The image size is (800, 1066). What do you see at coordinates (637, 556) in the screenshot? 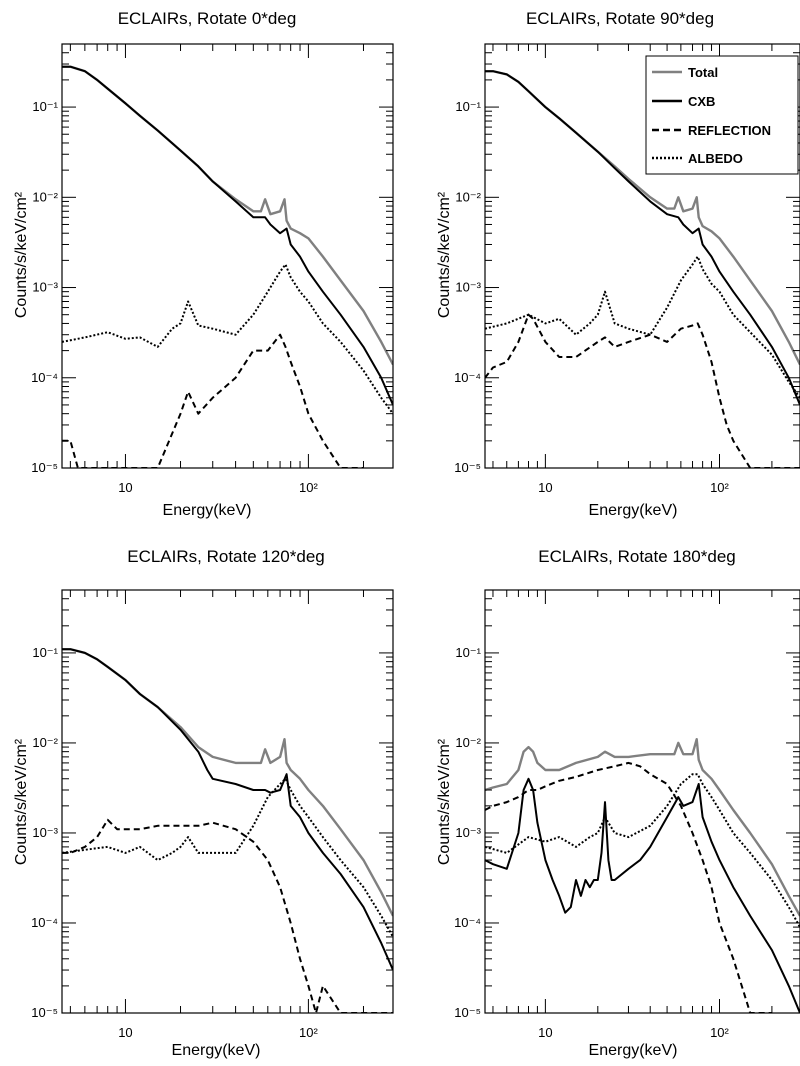
I see `panel-title: ECLAIRs, Rotate 180*deg` at bounding box center [637, 556].